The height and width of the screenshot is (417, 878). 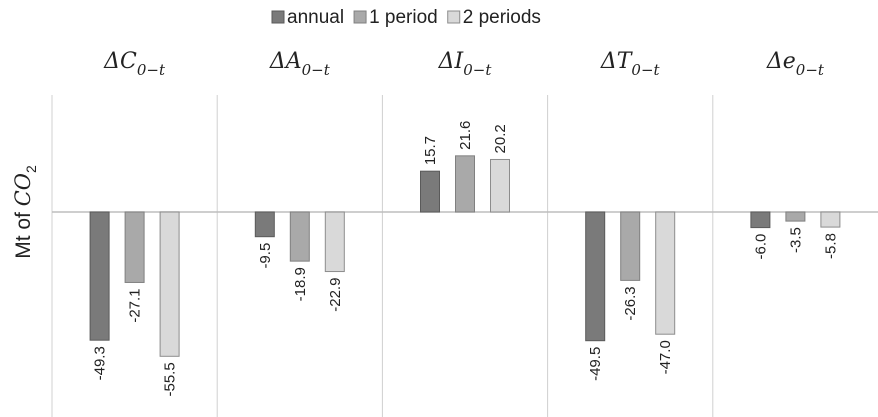 I want to click on data-label: -55.5, so click(x=170, y=379).